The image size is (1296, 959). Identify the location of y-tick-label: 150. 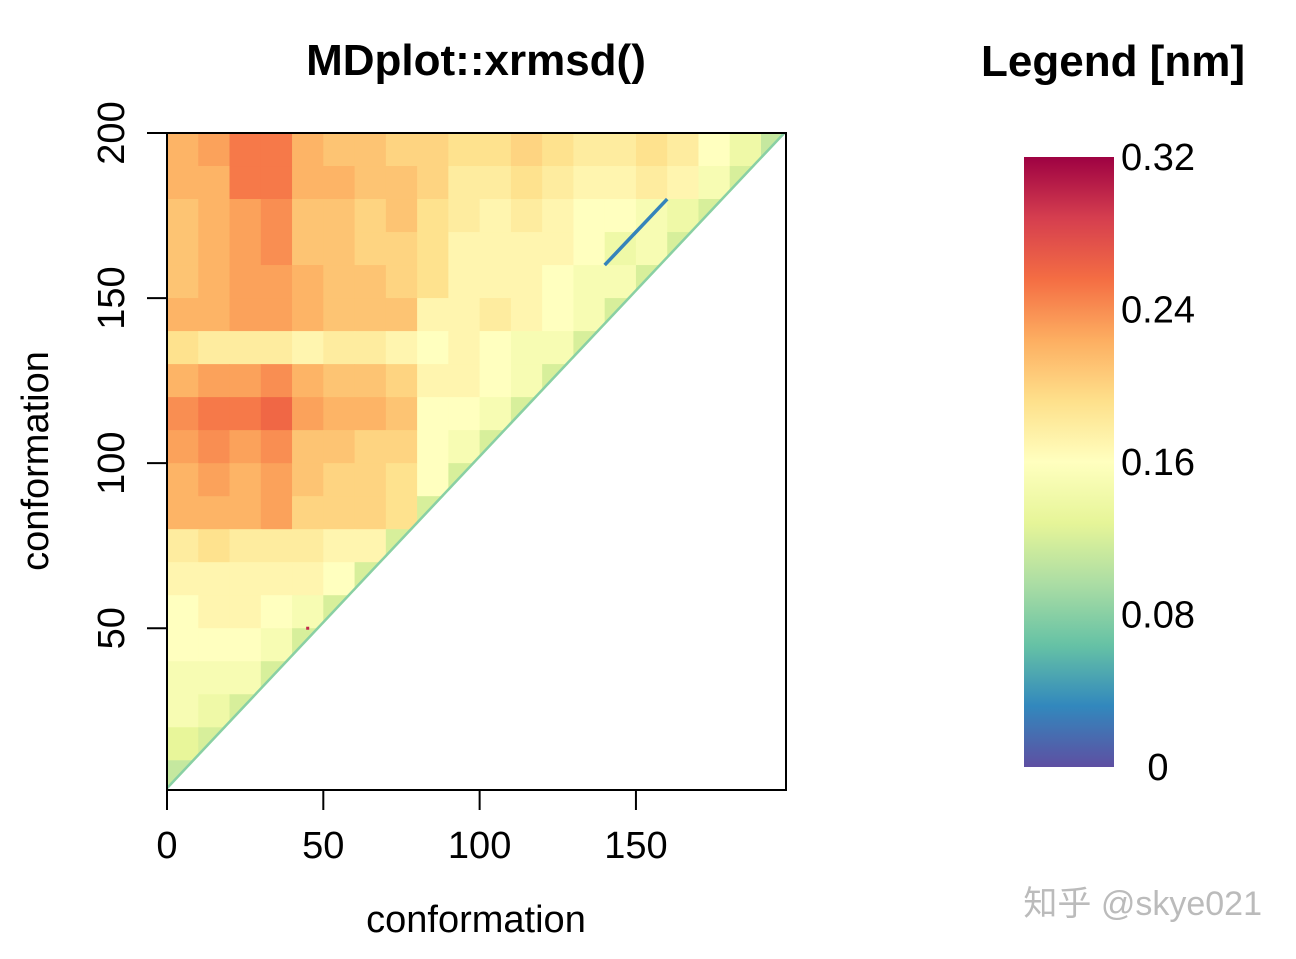
(112, 297).